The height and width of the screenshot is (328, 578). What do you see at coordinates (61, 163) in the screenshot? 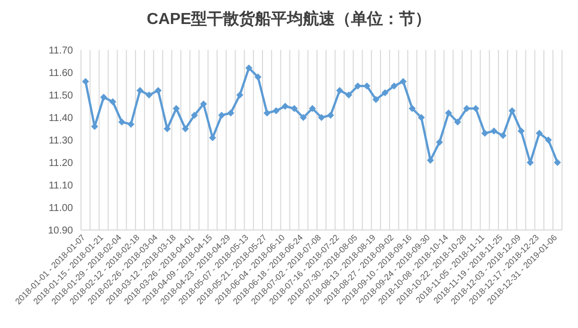
I see `y-tick-label: 11.20` at bounding box center [61, 163].